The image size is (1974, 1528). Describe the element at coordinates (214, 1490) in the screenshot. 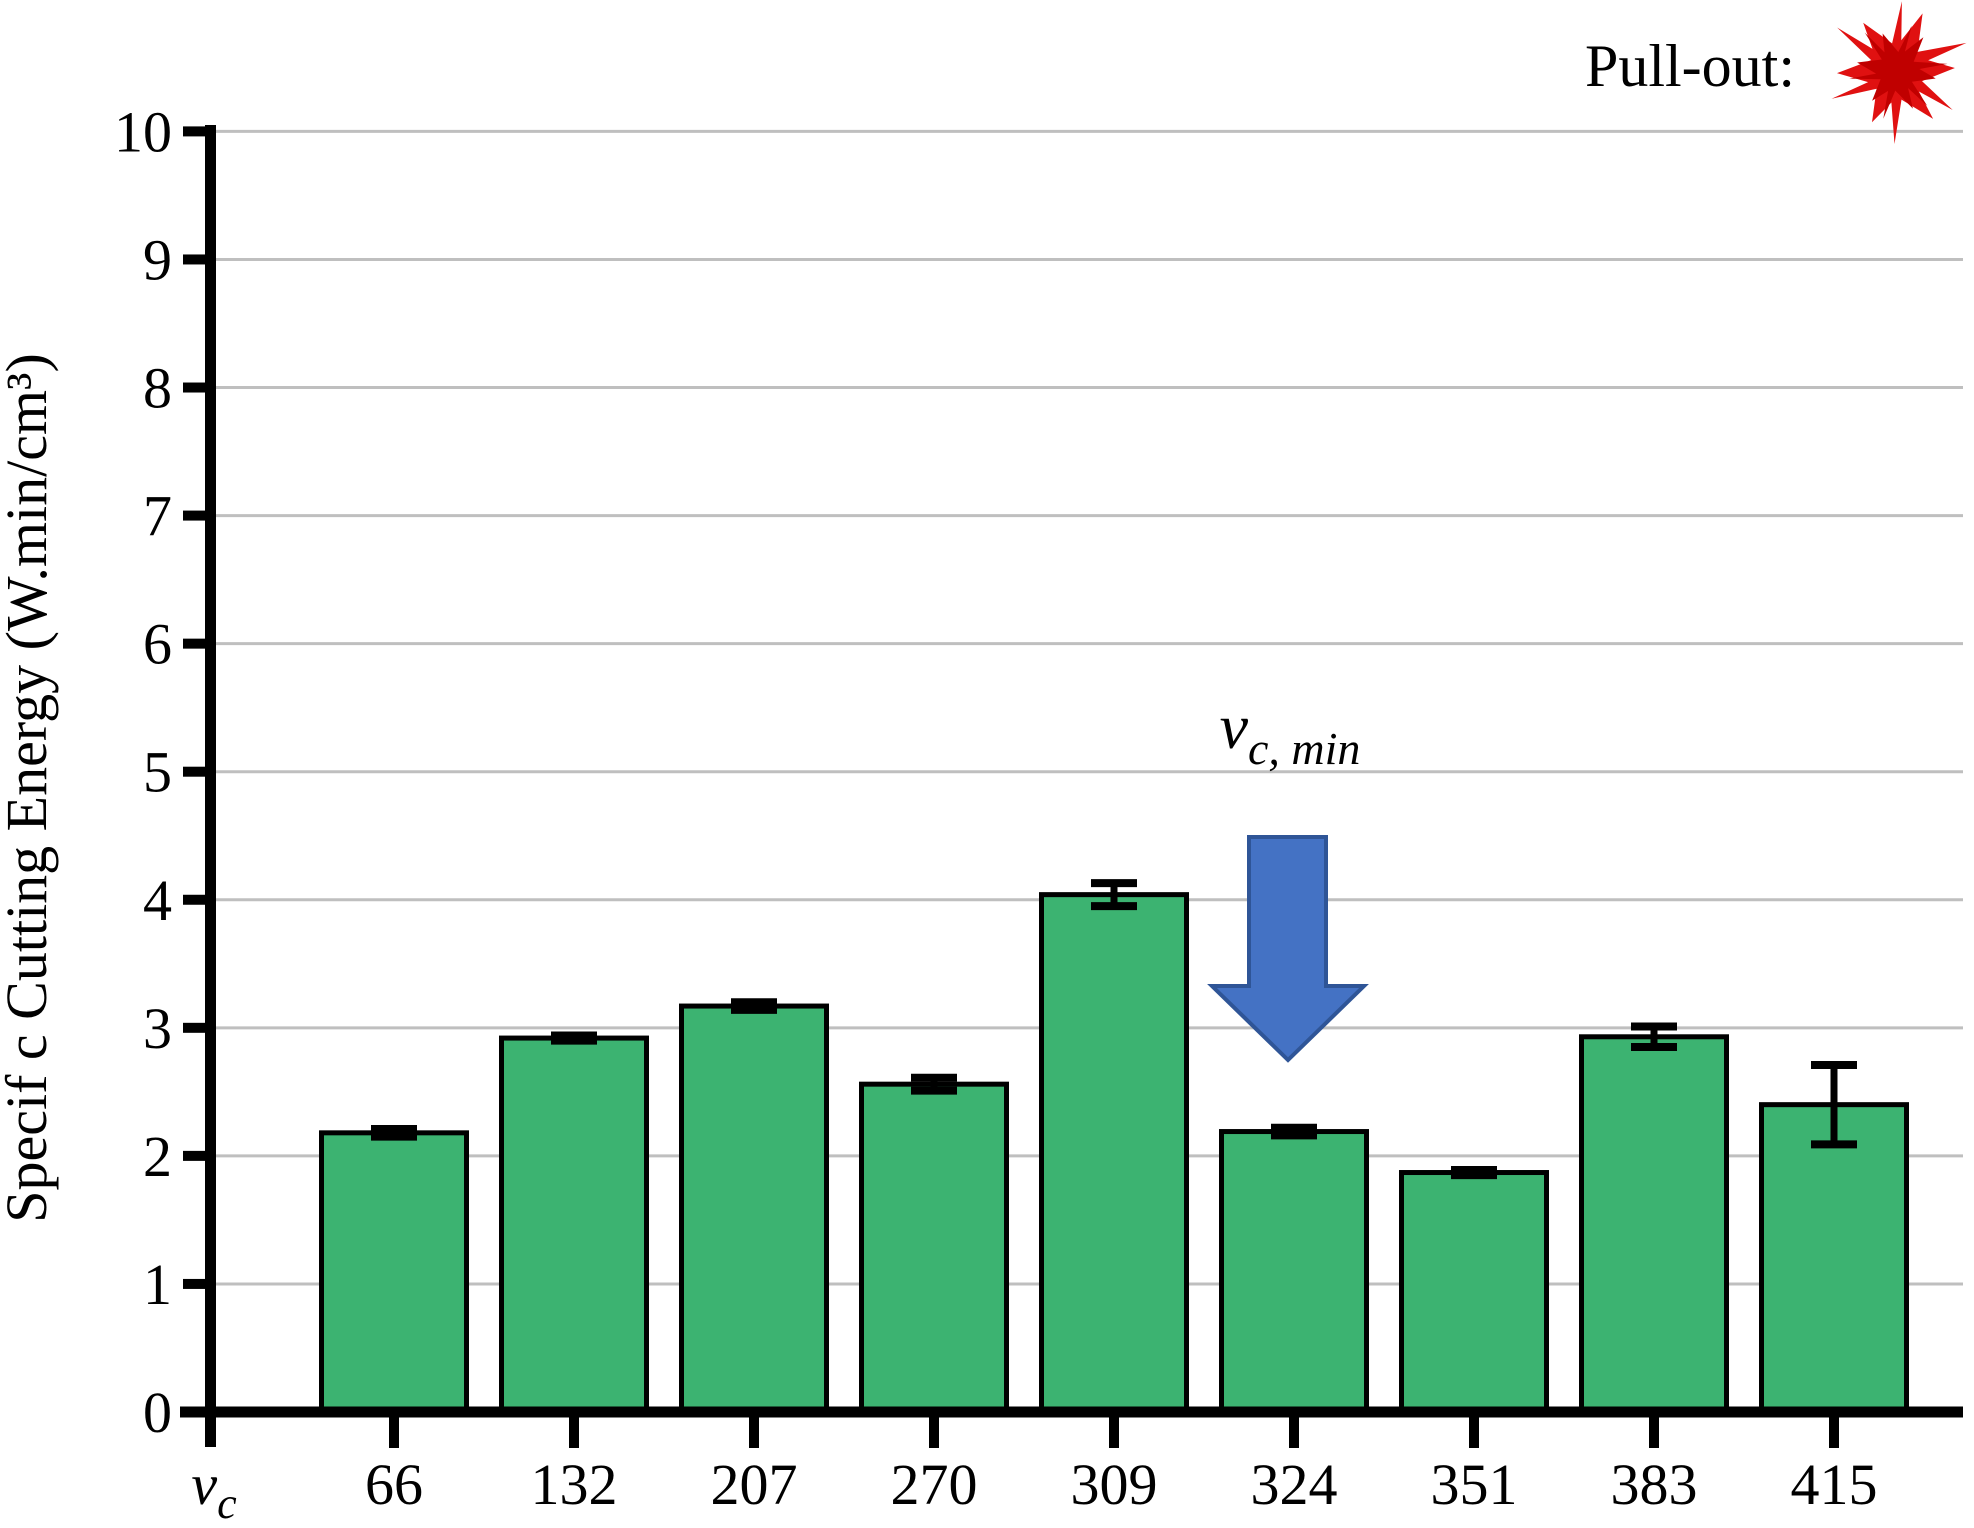

I see `x-axis-symbol: vc` at that location.